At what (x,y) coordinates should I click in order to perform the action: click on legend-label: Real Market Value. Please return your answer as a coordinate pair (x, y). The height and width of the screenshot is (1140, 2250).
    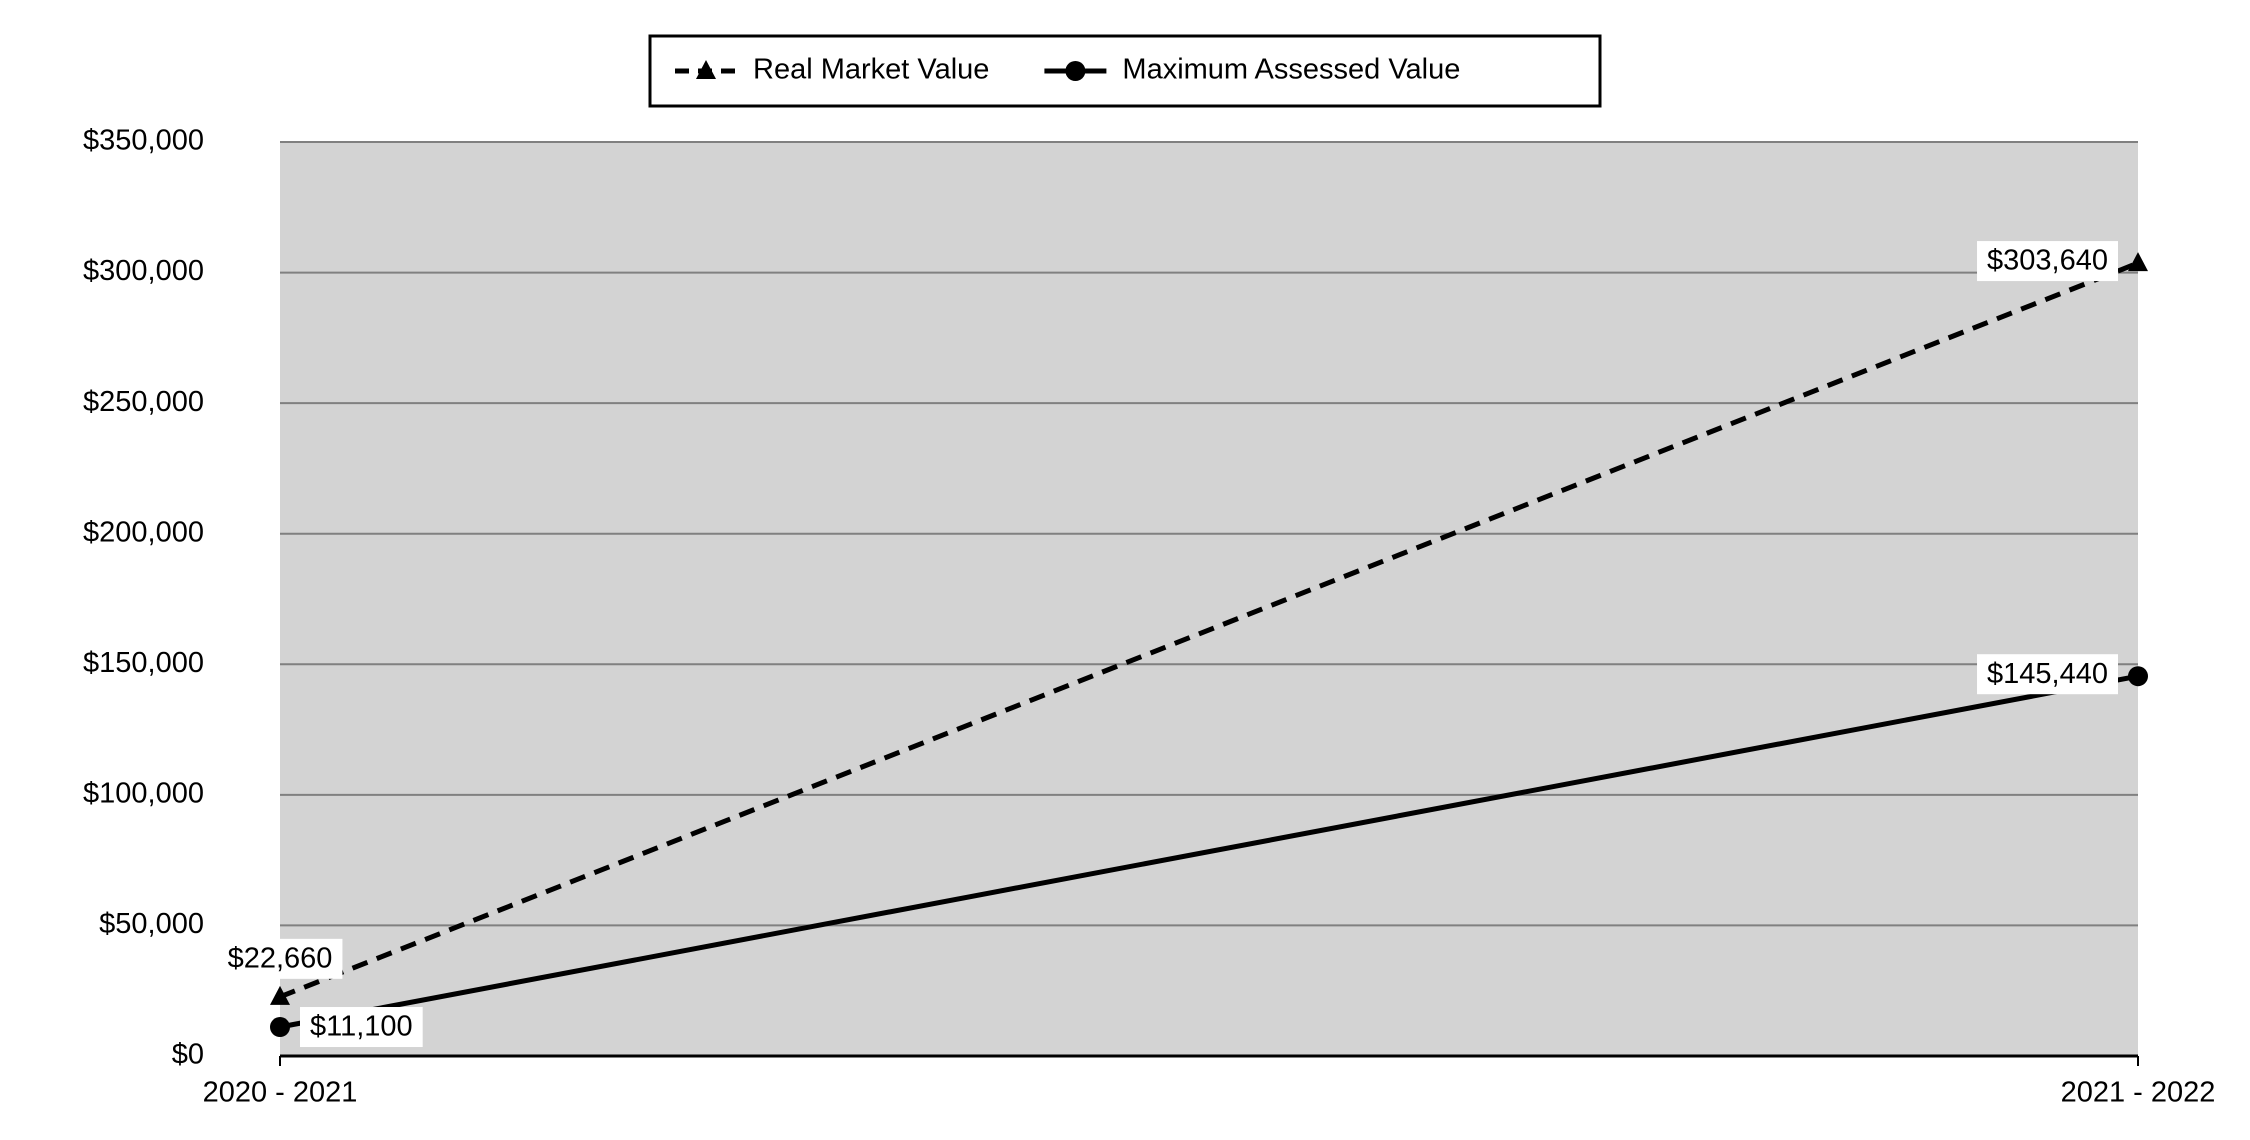
    Looking at the image, I should click on (871, 70).